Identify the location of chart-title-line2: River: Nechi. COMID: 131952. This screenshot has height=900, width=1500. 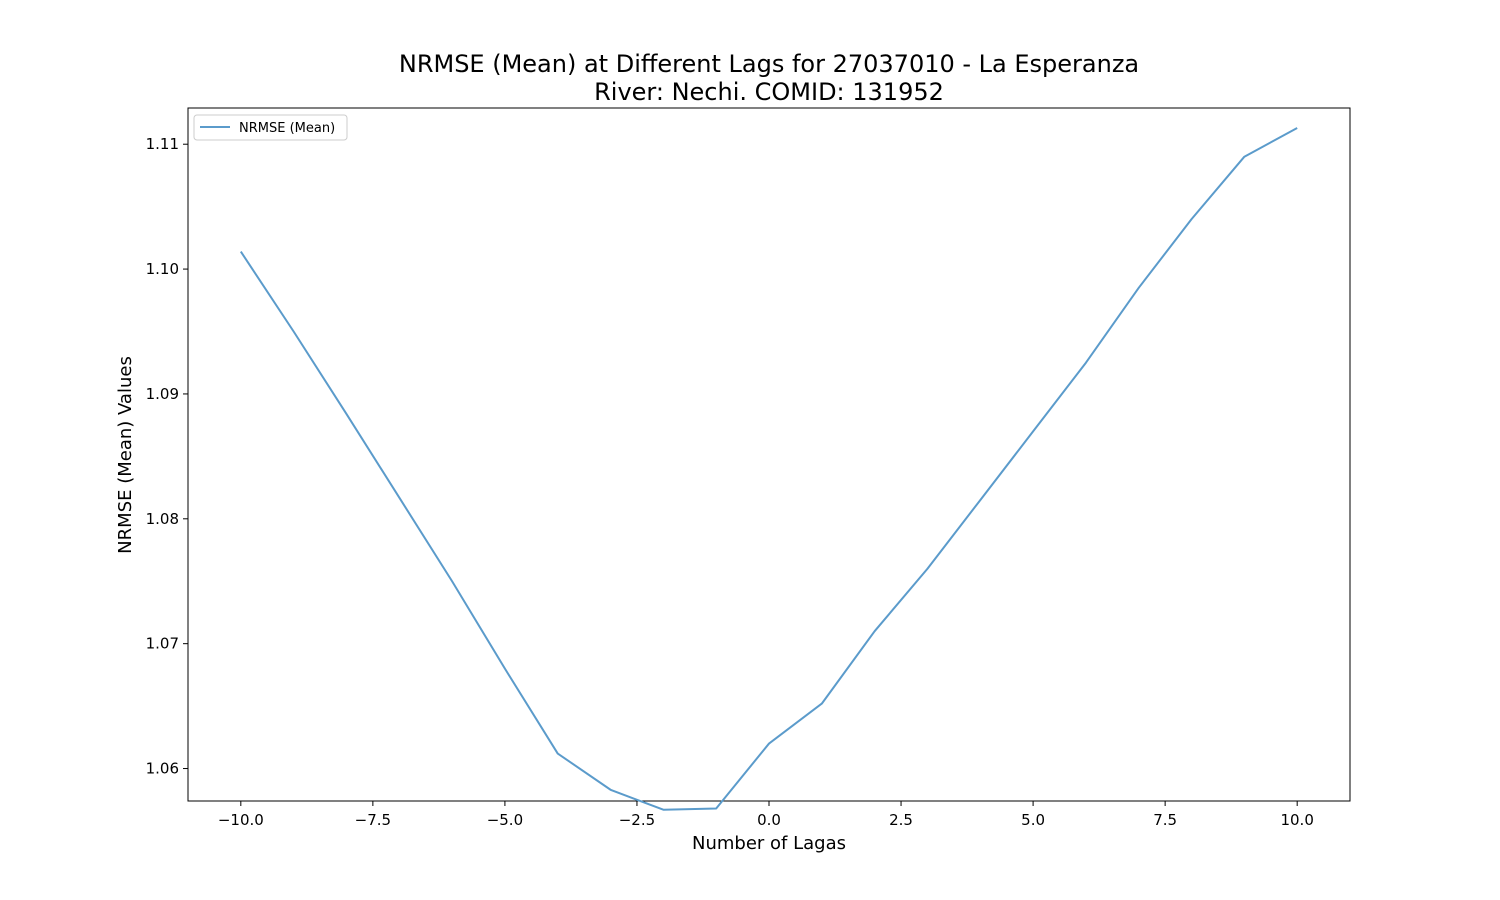
(769, 92).